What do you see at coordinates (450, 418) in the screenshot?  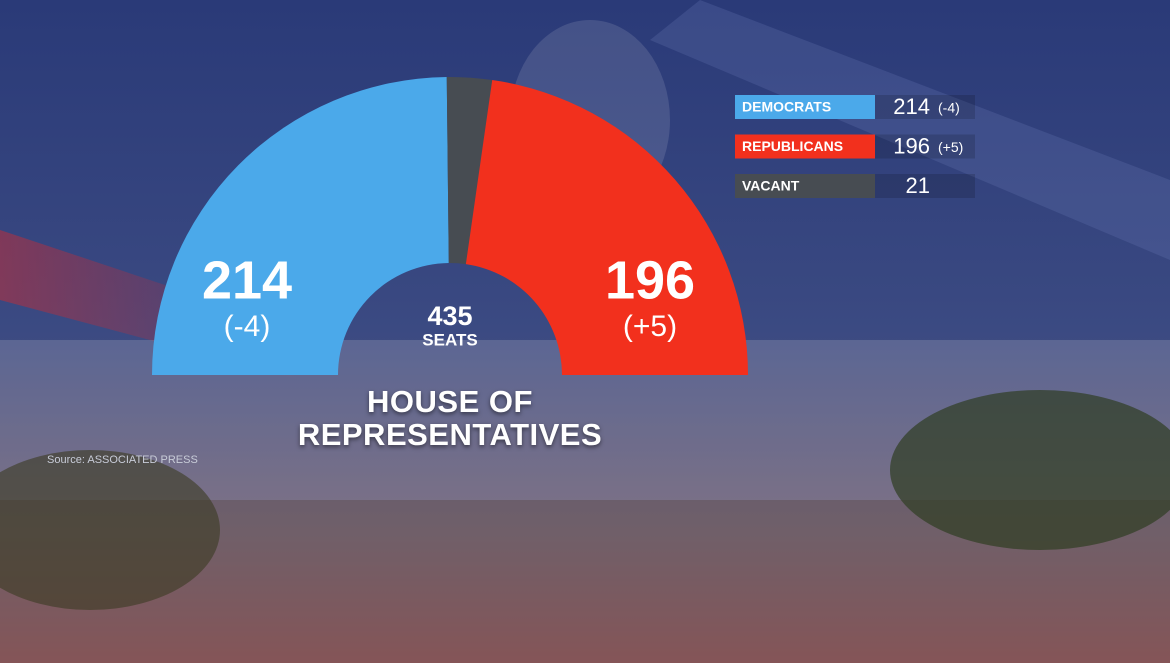 I see `chart-title: HOUSE OF REPRESENTATIVES` at bounding box center [450, 418].